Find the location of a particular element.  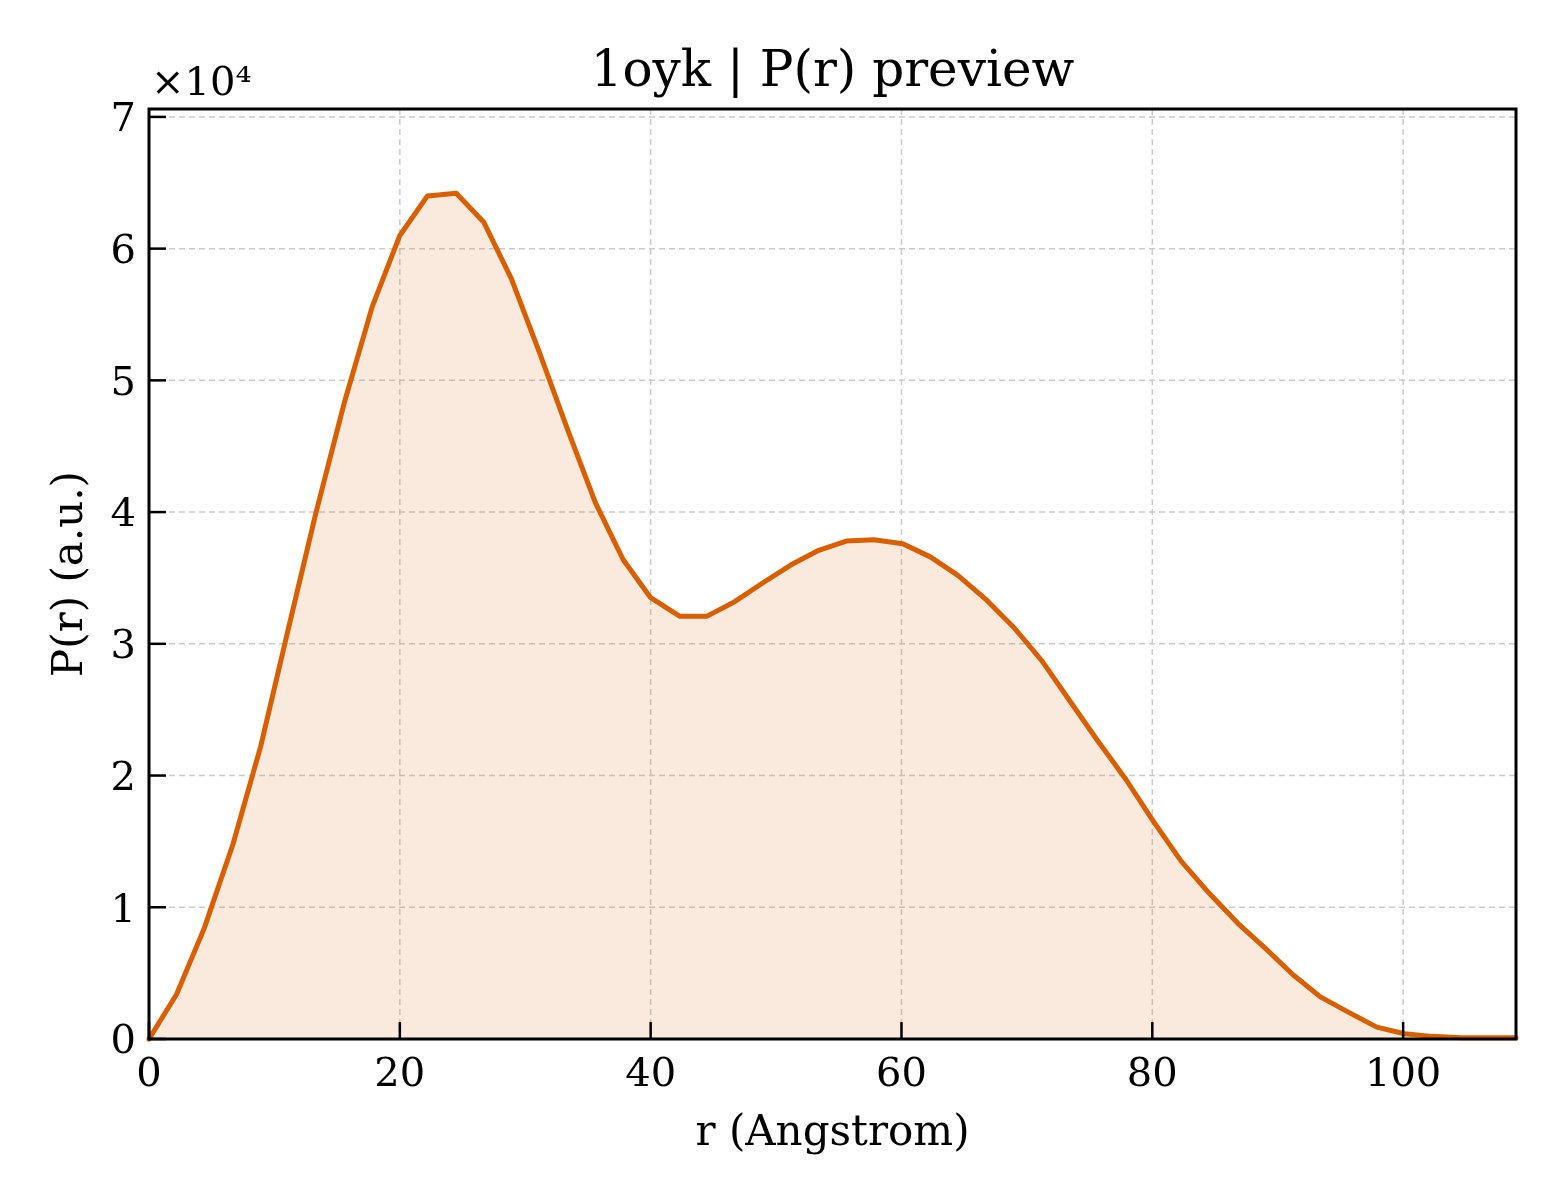

text: ×10⁴ is located at coordinates (201, 81).